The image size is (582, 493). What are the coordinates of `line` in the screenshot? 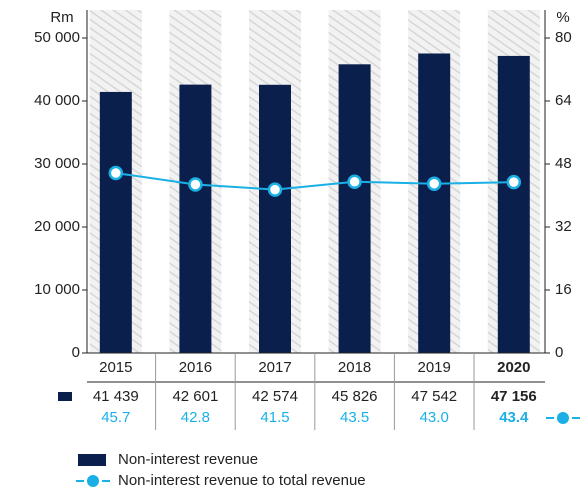 It's located at (314, 181).